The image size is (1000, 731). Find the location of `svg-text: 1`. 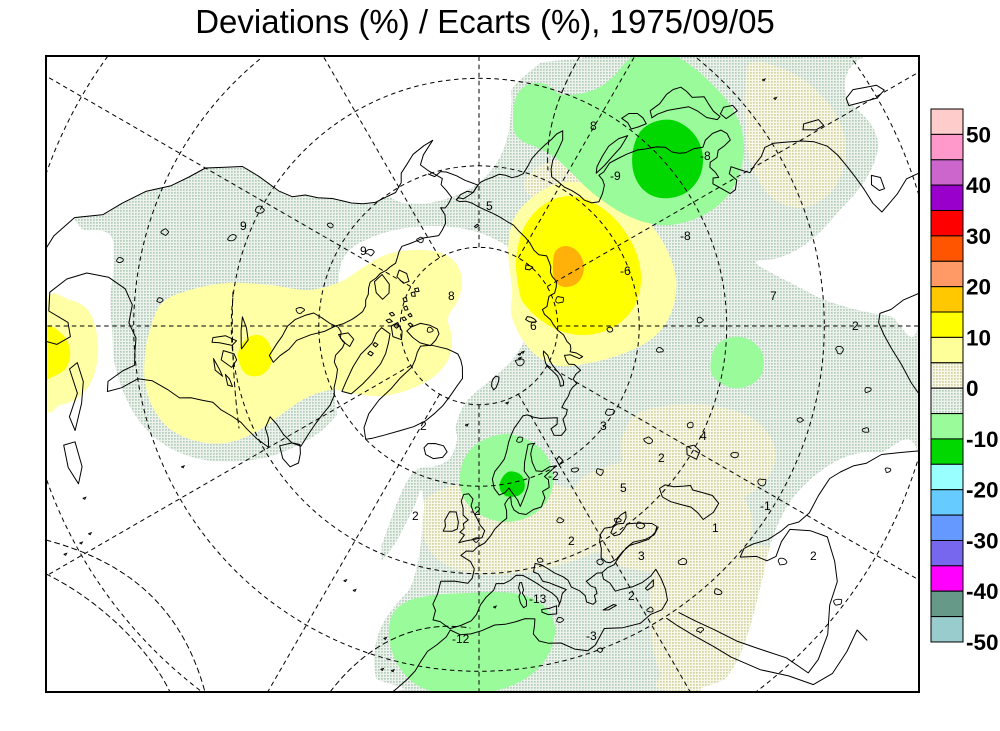

svg-text: 1 is located at coordinates (715, 528).